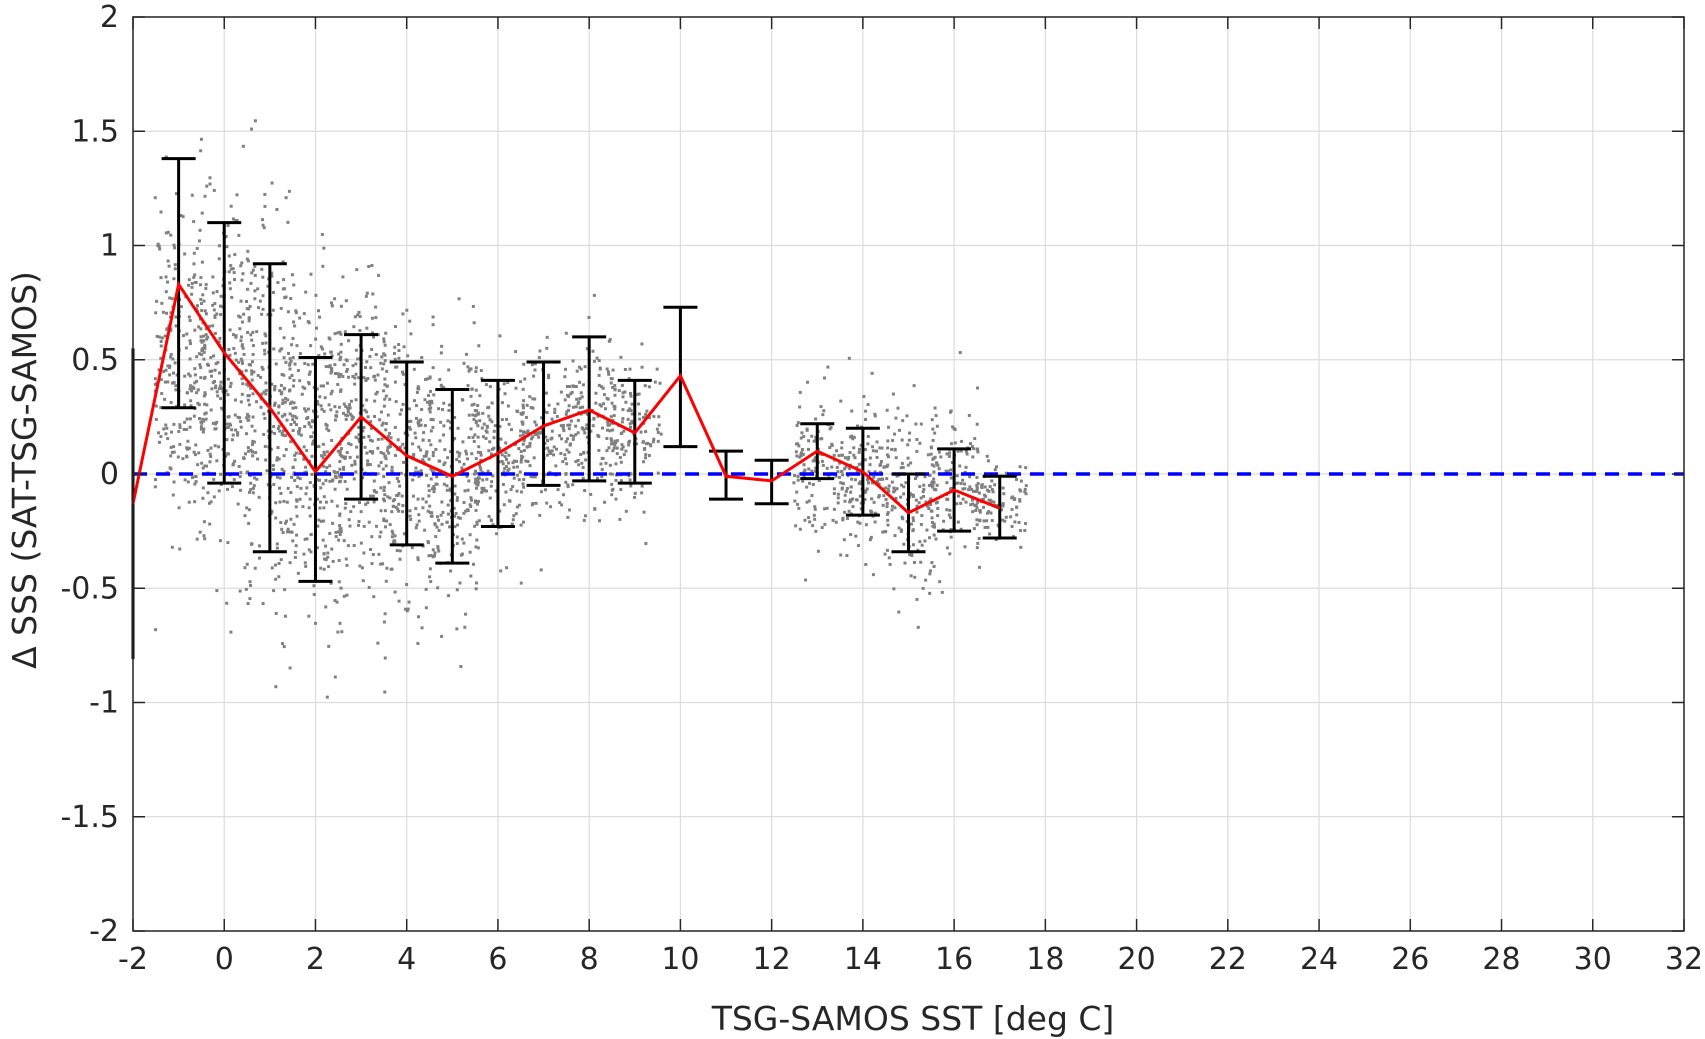  What do you see at coordinates (680, 959) in the screenshot?
I see `x-tick-label: 10` at bounding box center [680, 959].